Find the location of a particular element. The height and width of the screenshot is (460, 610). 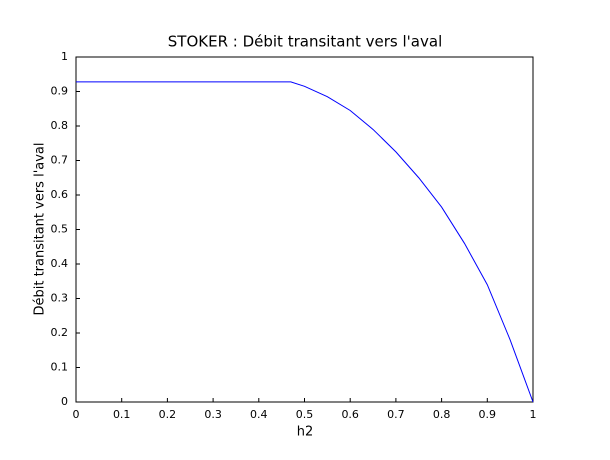

y-tick-label: 0.5 is located at coordinates (60, 229).